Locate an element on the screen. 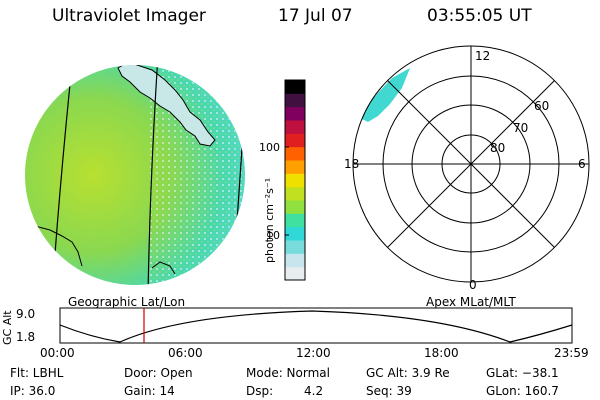 This screenshot has width=600, height=400. colorbar-tick-100: 100 is located at coordinates (269, 147).